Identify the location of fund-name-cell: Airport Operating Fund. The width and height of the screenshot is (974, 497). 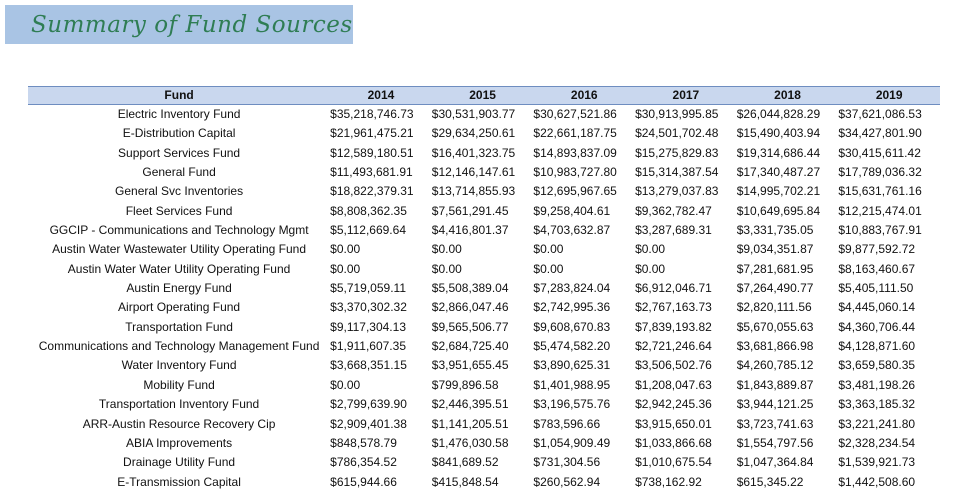
(179, 307).